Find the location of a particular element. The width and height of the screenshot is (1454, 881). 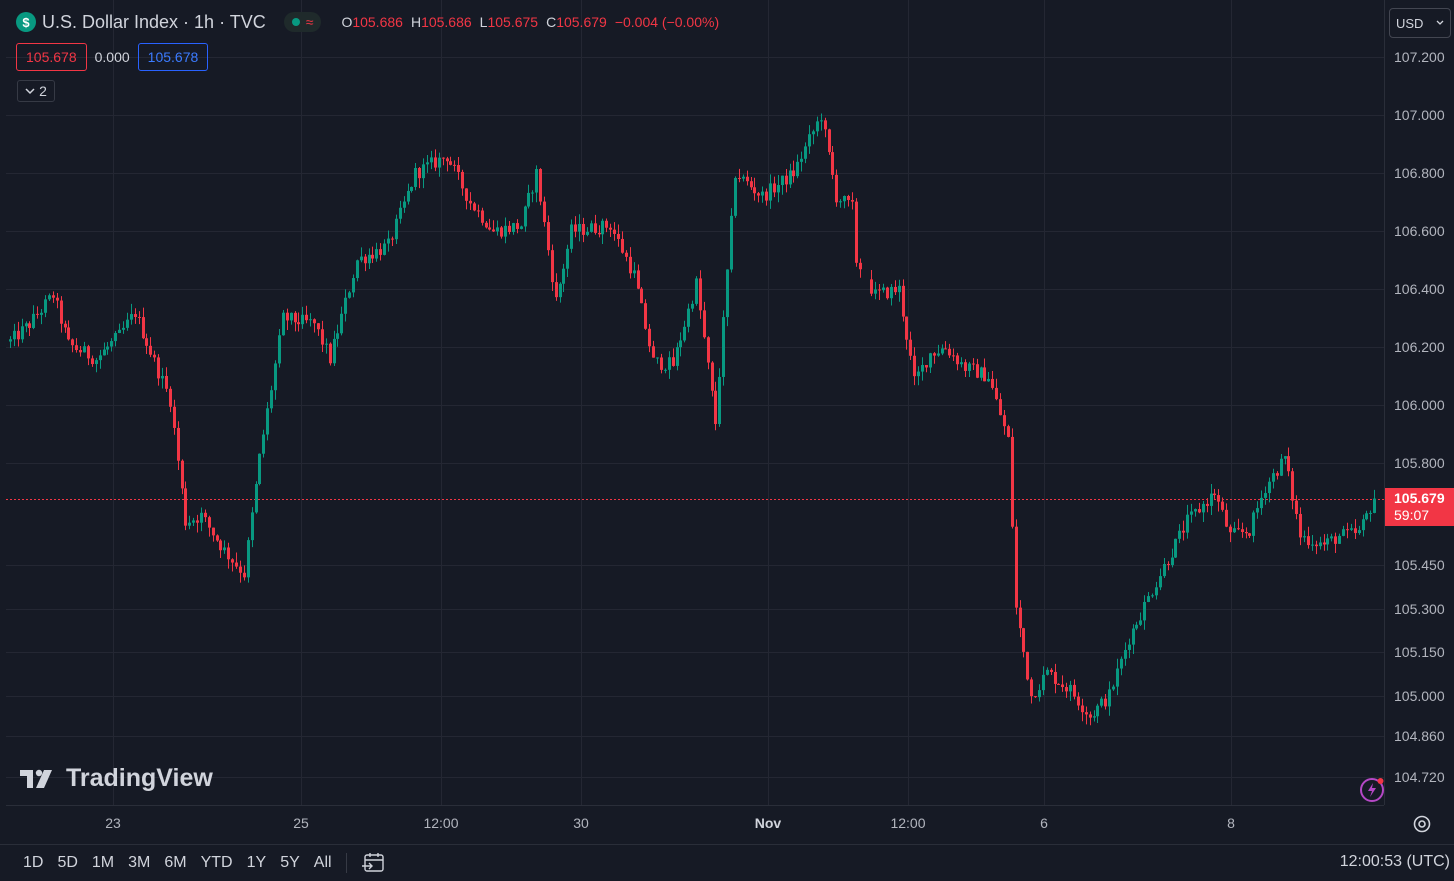

range-5d-button: 5D is located at coordinates (67, 862).